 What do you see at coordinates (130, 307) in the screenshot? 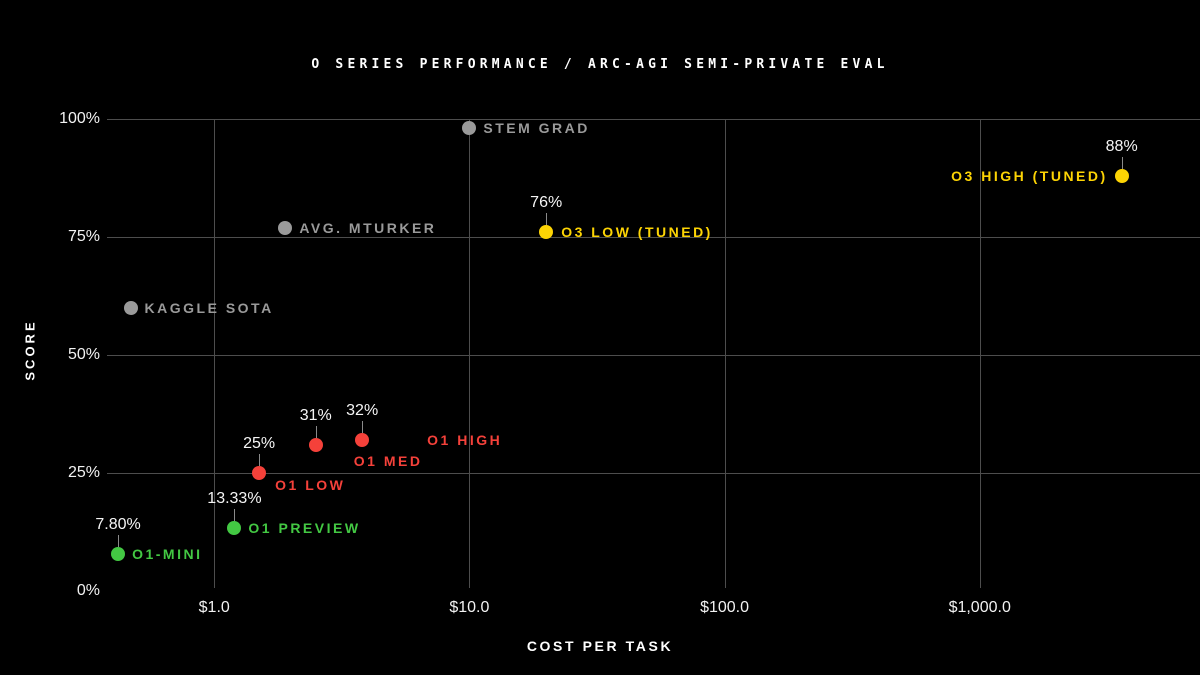
I see `point-dot-kaggle-sota` at bounding box center [130, 307].